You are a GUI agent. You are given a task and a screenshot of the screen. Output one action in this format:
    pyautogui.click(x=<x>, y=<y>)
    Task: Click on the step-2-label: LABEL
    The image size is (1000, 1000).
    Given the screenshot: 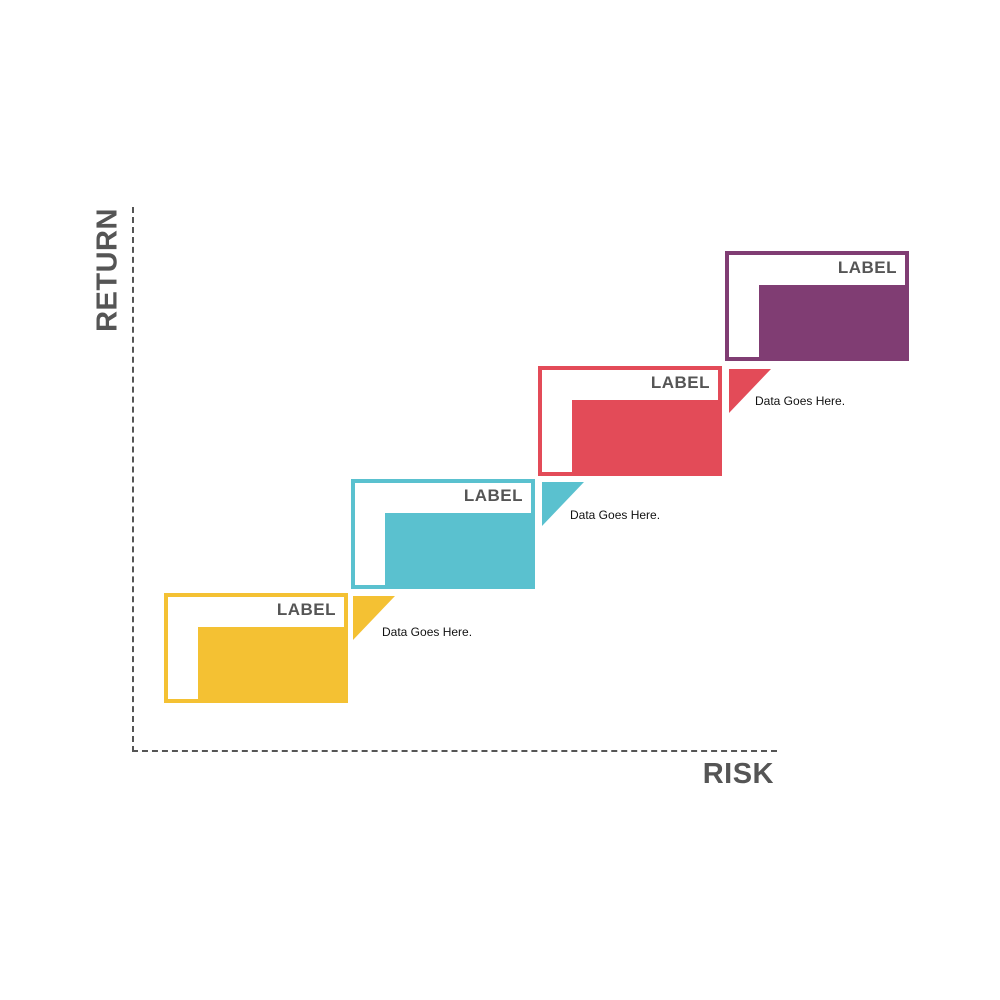 What is the action you would take?
    pyautogui.click(x=493, y=495)
    